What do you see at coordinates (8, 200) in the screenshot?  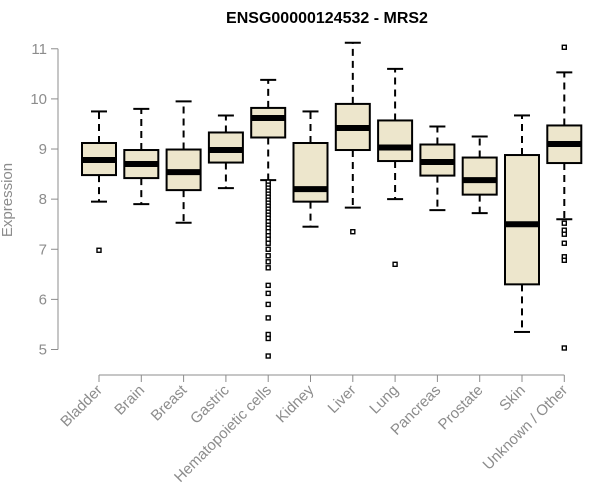 I see `y-axis-label: Expression` at bounding box center [8, 200].